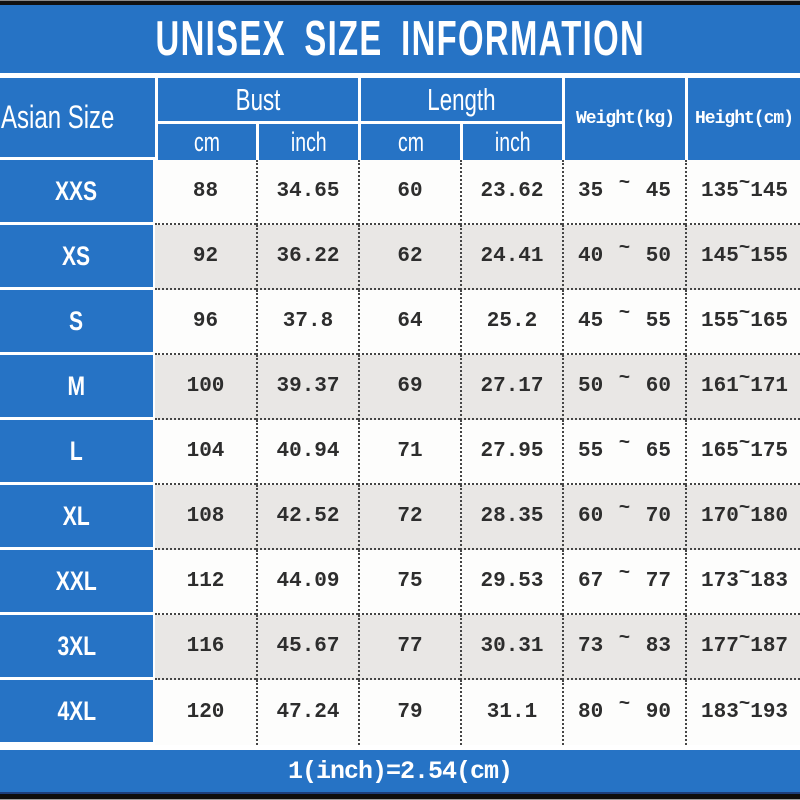 Image resolution: width=800 pixels, height=800 pixels. What do you see at coordinates (511, 192) in the screenshot?
I see `length-inch-cell: 23.62` at bounding box center [511, 192].